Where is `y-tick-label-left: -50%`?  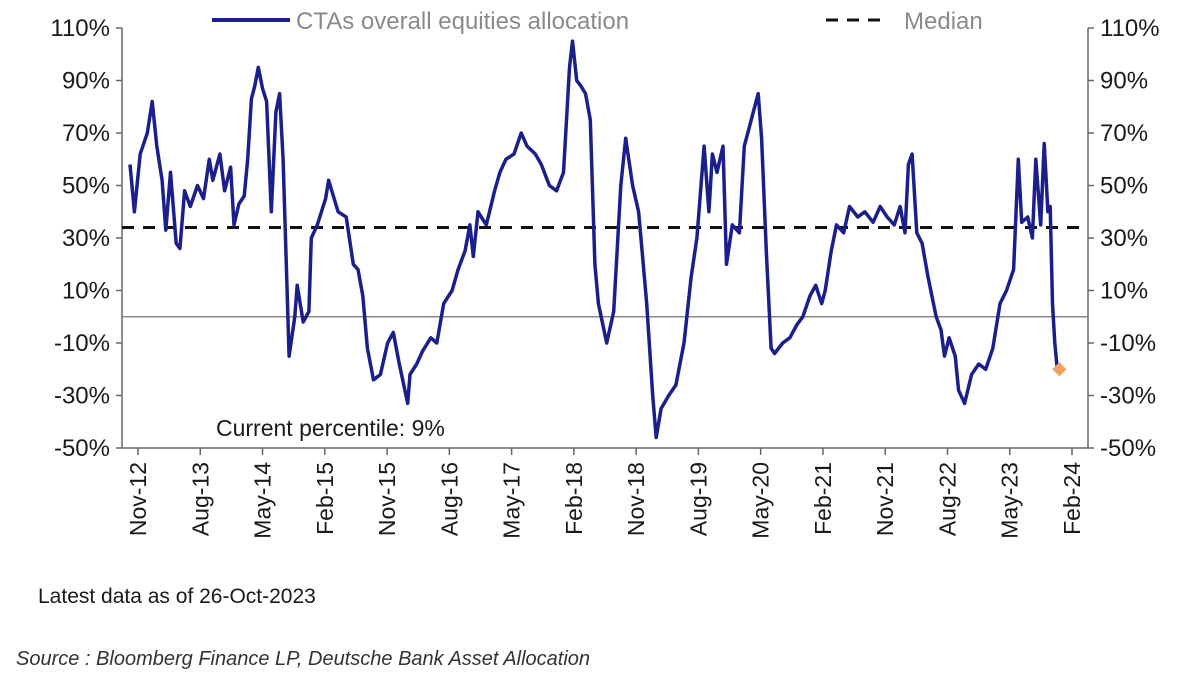 y-tick-label-left: -50% is located at coordinates (82, 448).